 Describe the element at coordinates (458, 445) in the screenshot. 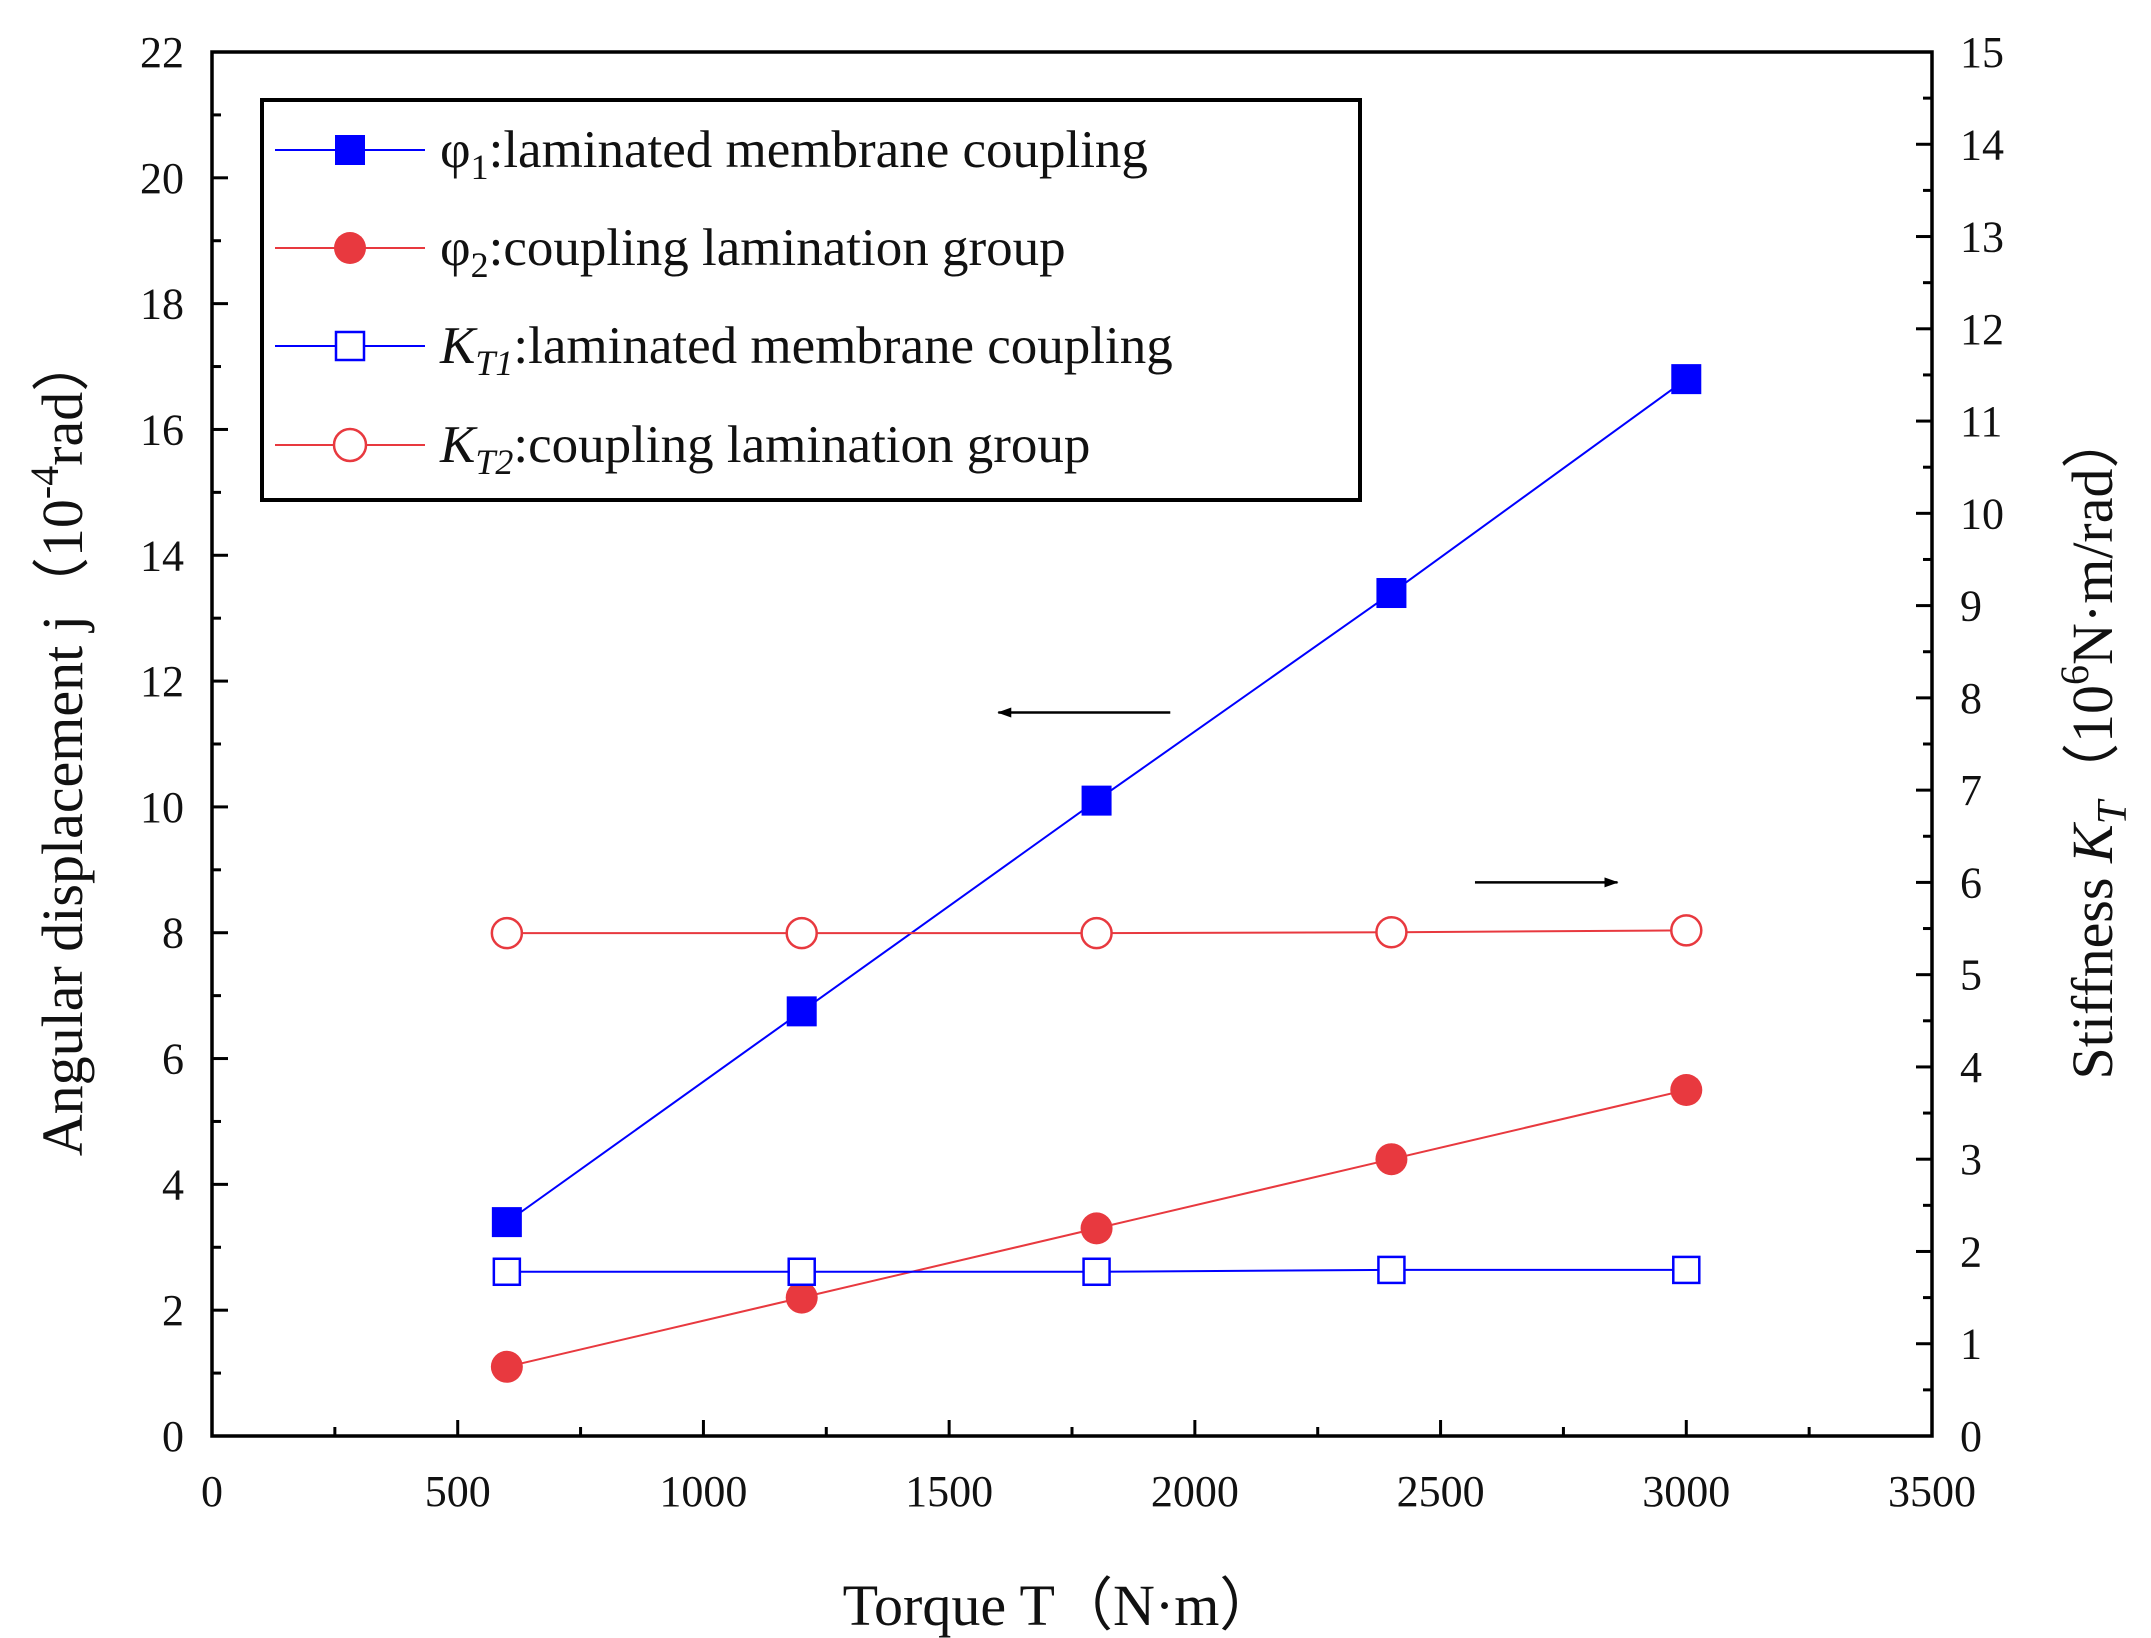

I see `legend-kt2-prefix: K` at that location.